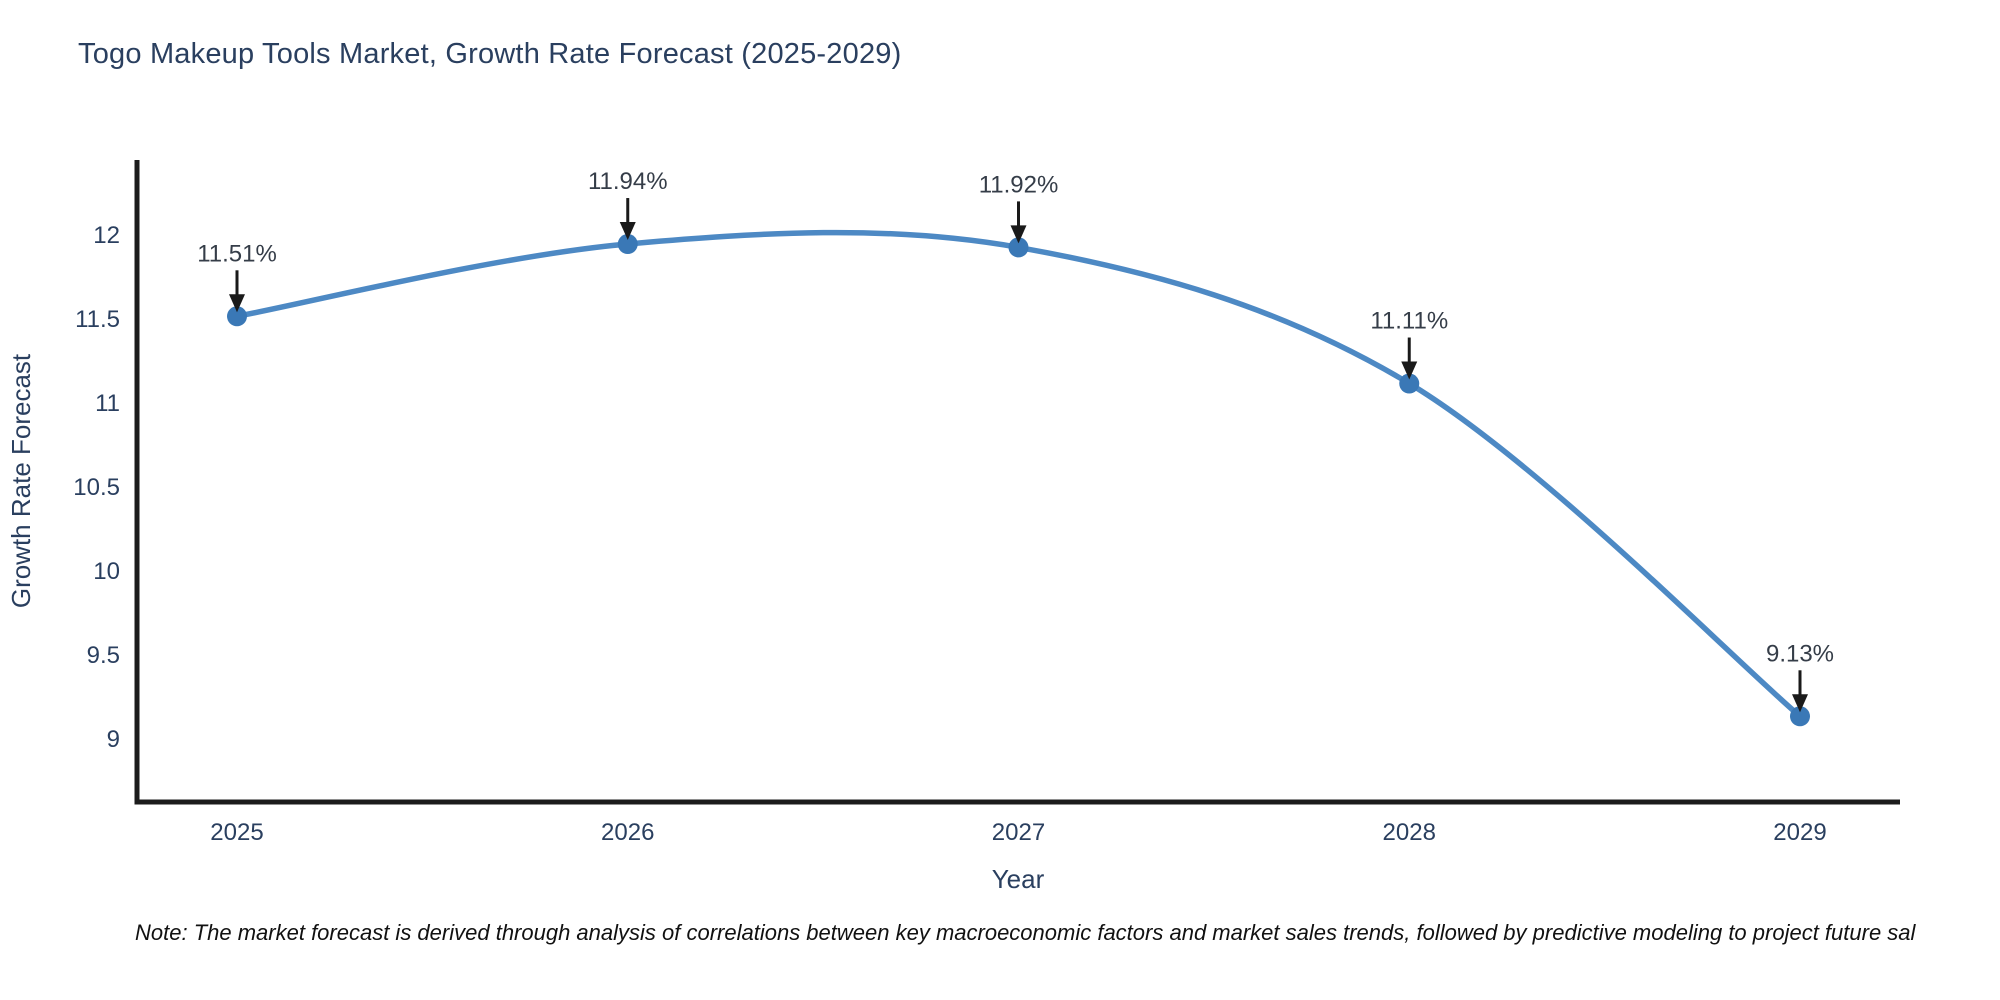 This screenshot has width=2000, height=1000. Describe the element at coordinates (96, 487) in the screenshot. I see `y-tick-label: 10.5` at that location.